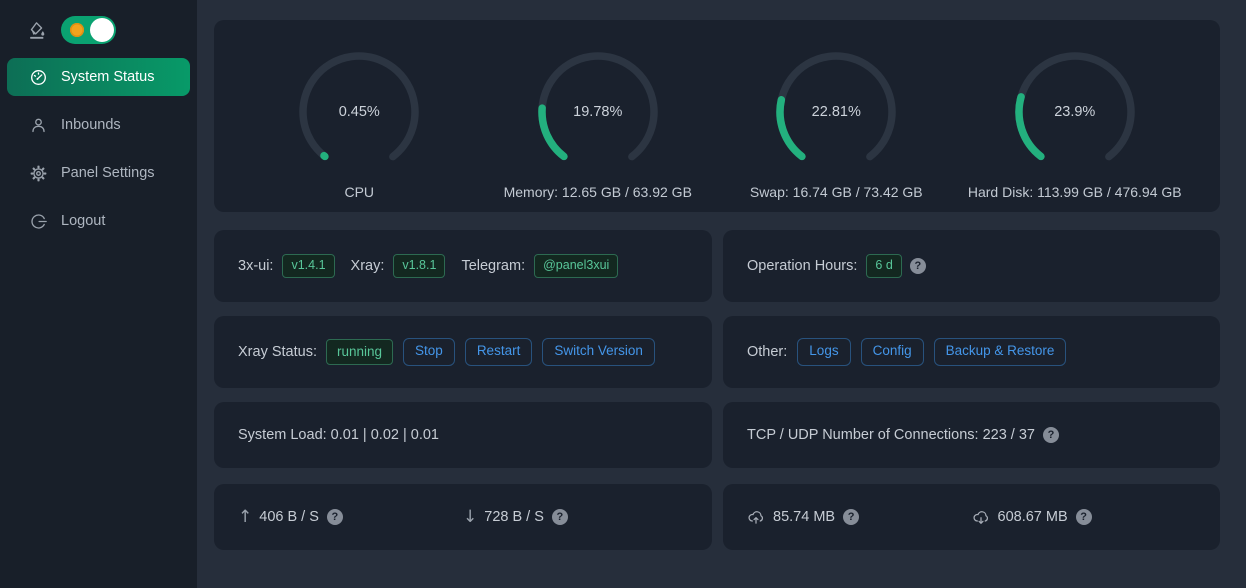 This screenshot has width=1246, height=588. Describe the element at coordinates (38, 221) in the screenshot. I see `logout-icon` at that location.